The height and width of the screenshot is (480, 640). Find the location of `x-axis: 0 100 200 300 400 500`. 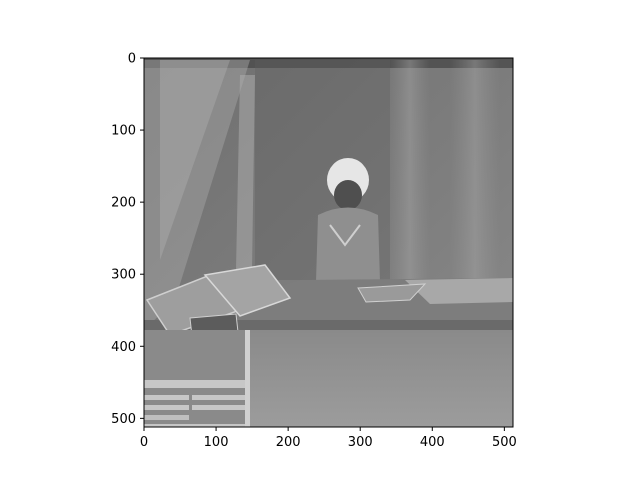

x-axis: 0 100 200 300 400 500 is located at coordinates (328, 438).